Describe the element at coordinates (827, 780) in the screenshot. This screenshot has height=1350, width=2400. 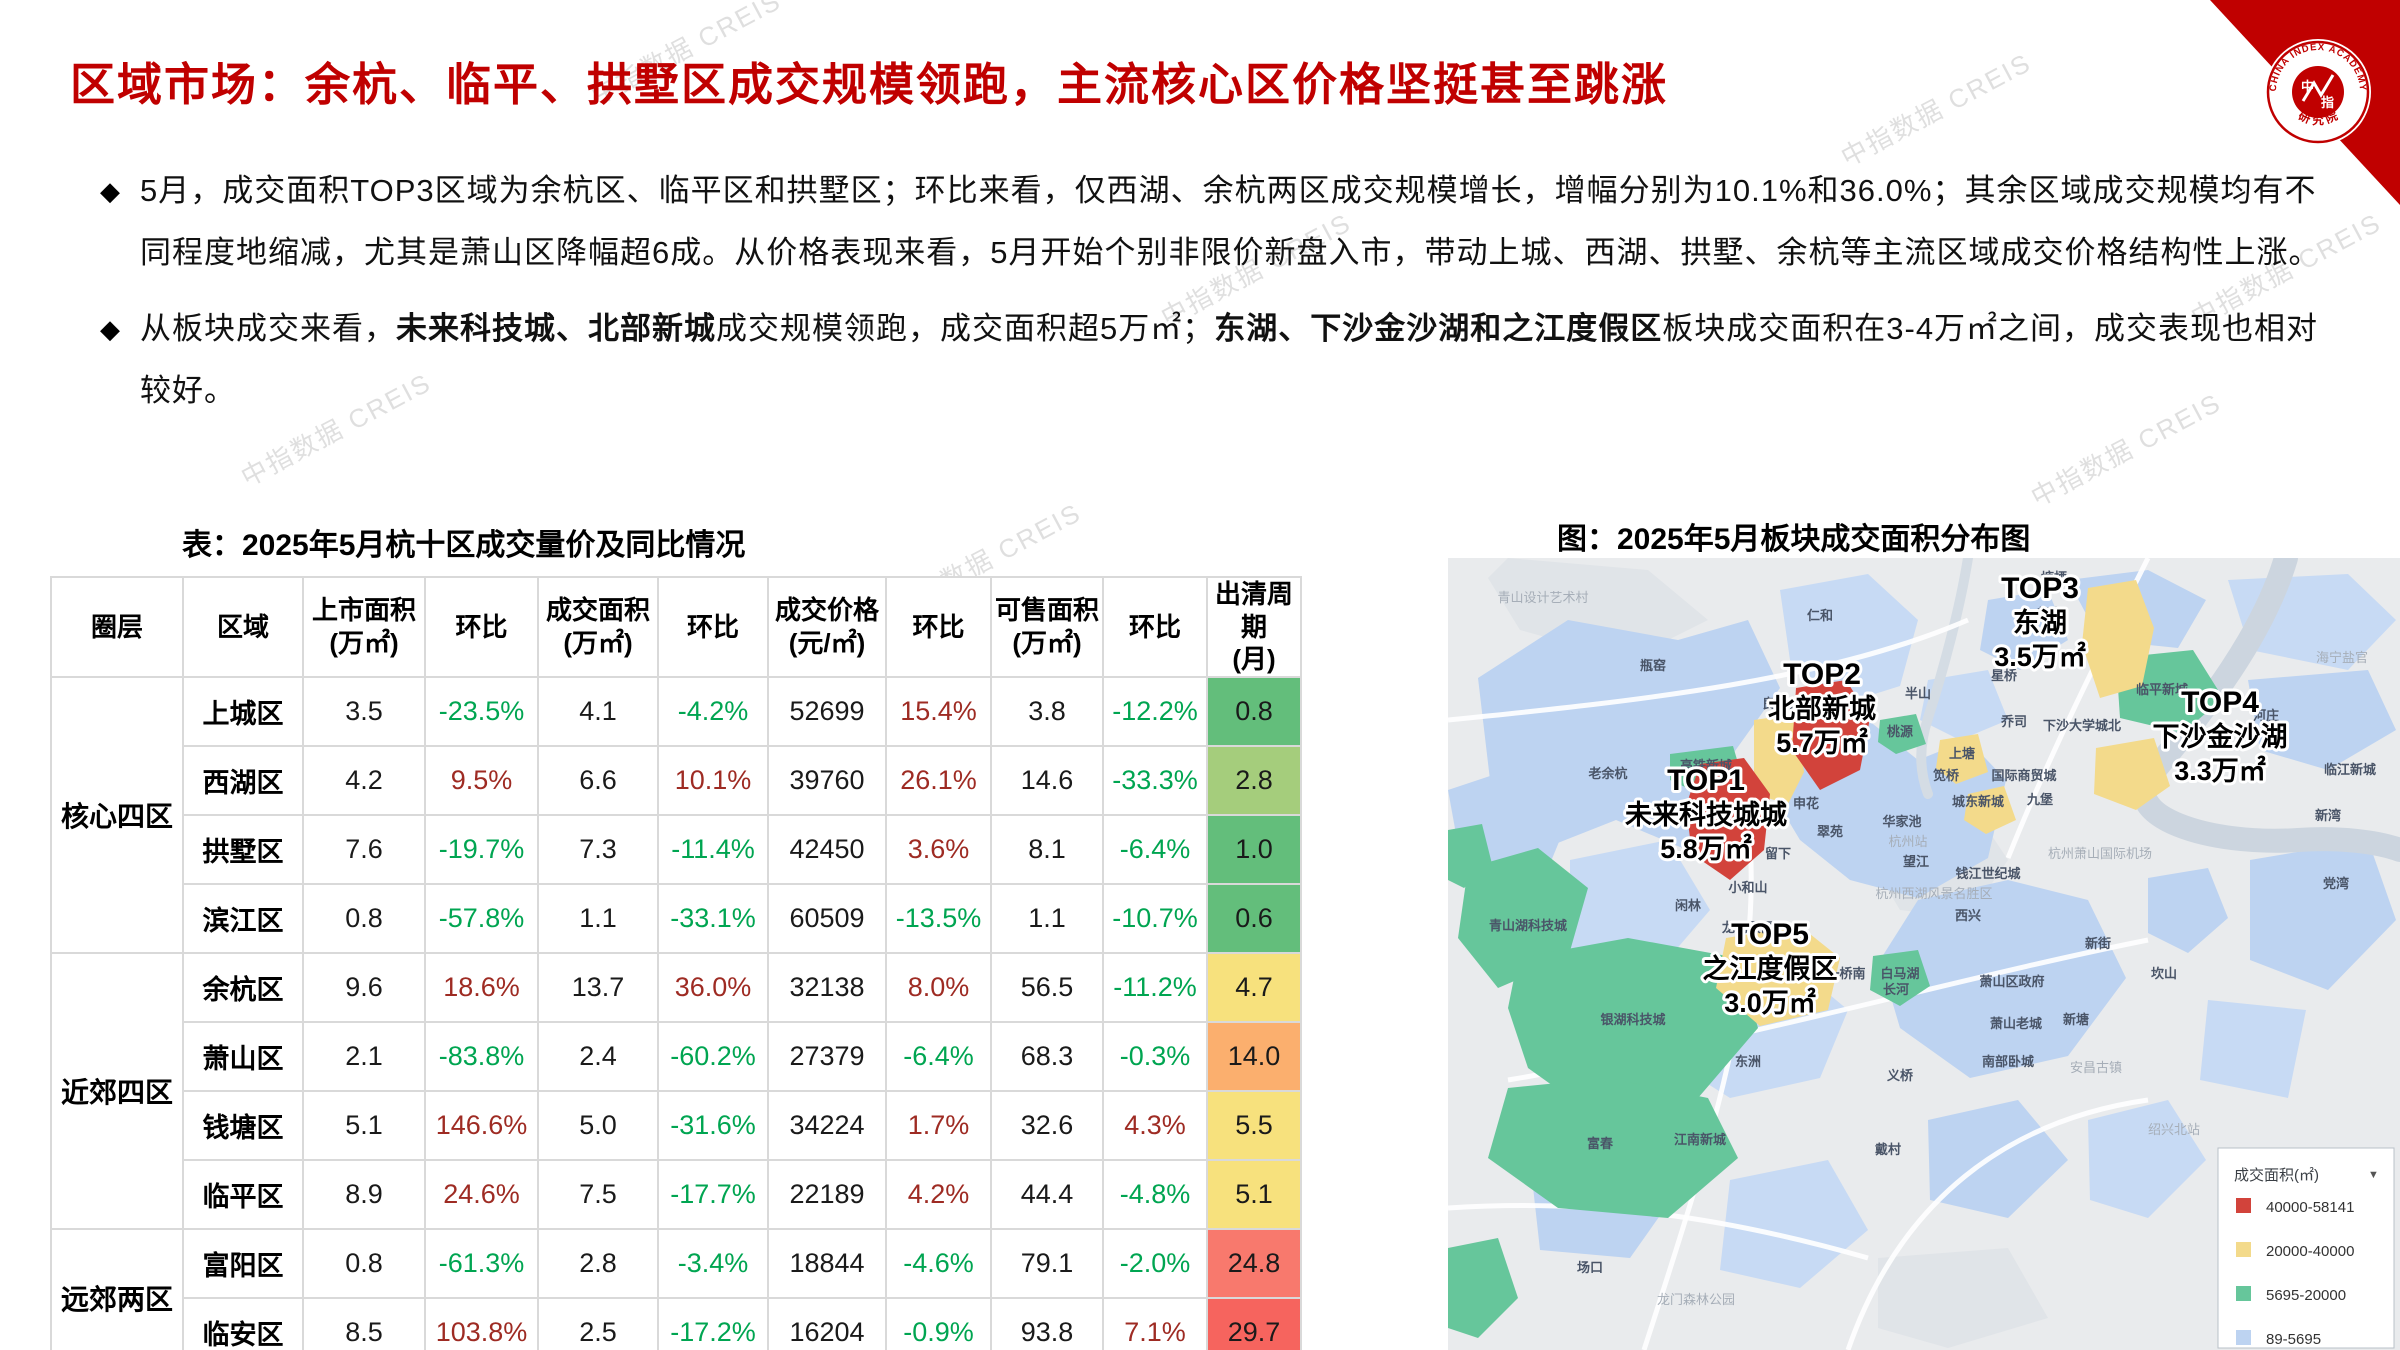
I see `cell-price: 39760` at that location.